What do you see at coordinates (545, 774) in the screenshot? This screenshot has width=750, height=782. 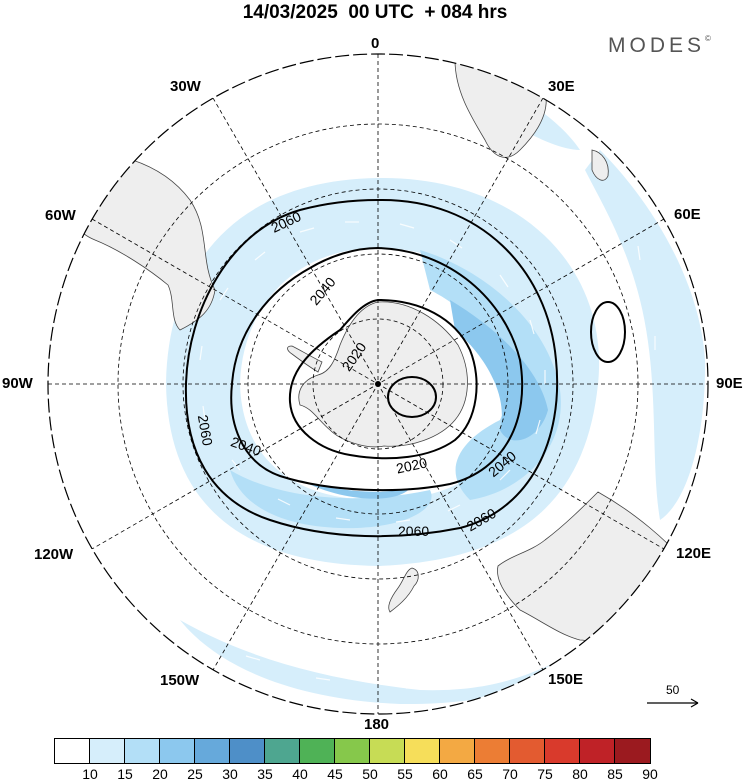 I see `colorbar-tick-label: 75` at bounding box center [545, 774].